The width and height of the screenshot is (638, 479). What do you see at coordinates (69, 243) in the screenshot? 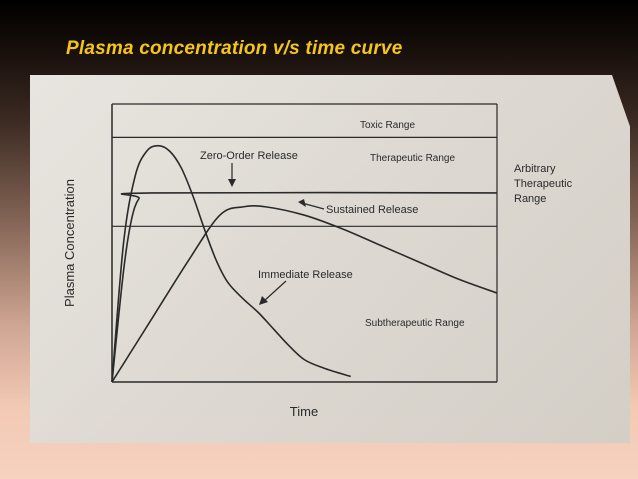
I see `y-axis-label: Plasma Concentration` at bounding box center [69, 243].